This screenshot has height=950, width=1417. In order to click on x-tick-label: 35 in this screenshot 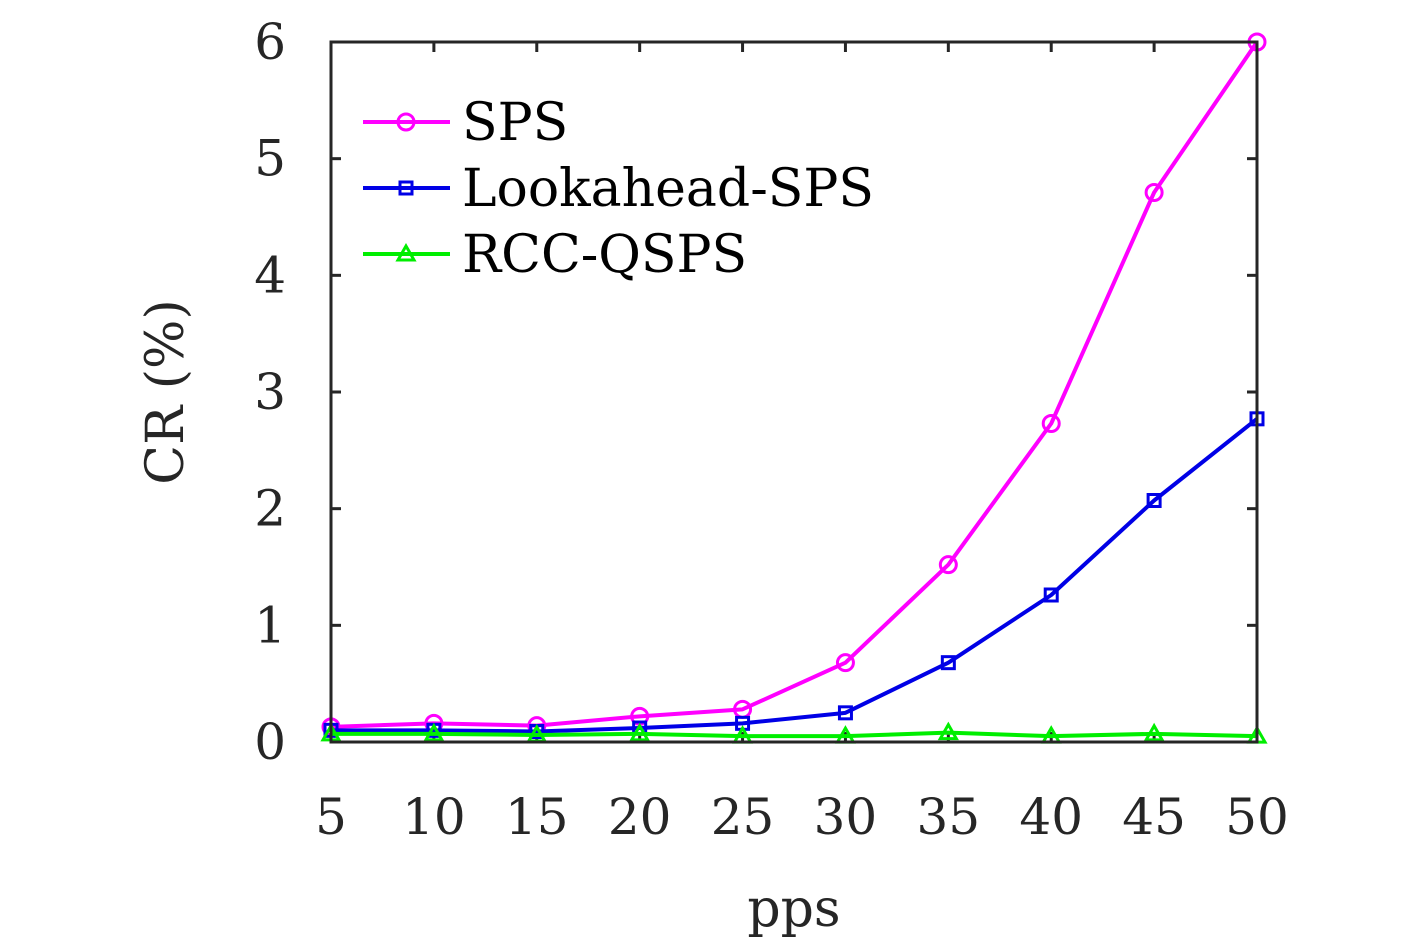, I will do `click(949, 817)`.